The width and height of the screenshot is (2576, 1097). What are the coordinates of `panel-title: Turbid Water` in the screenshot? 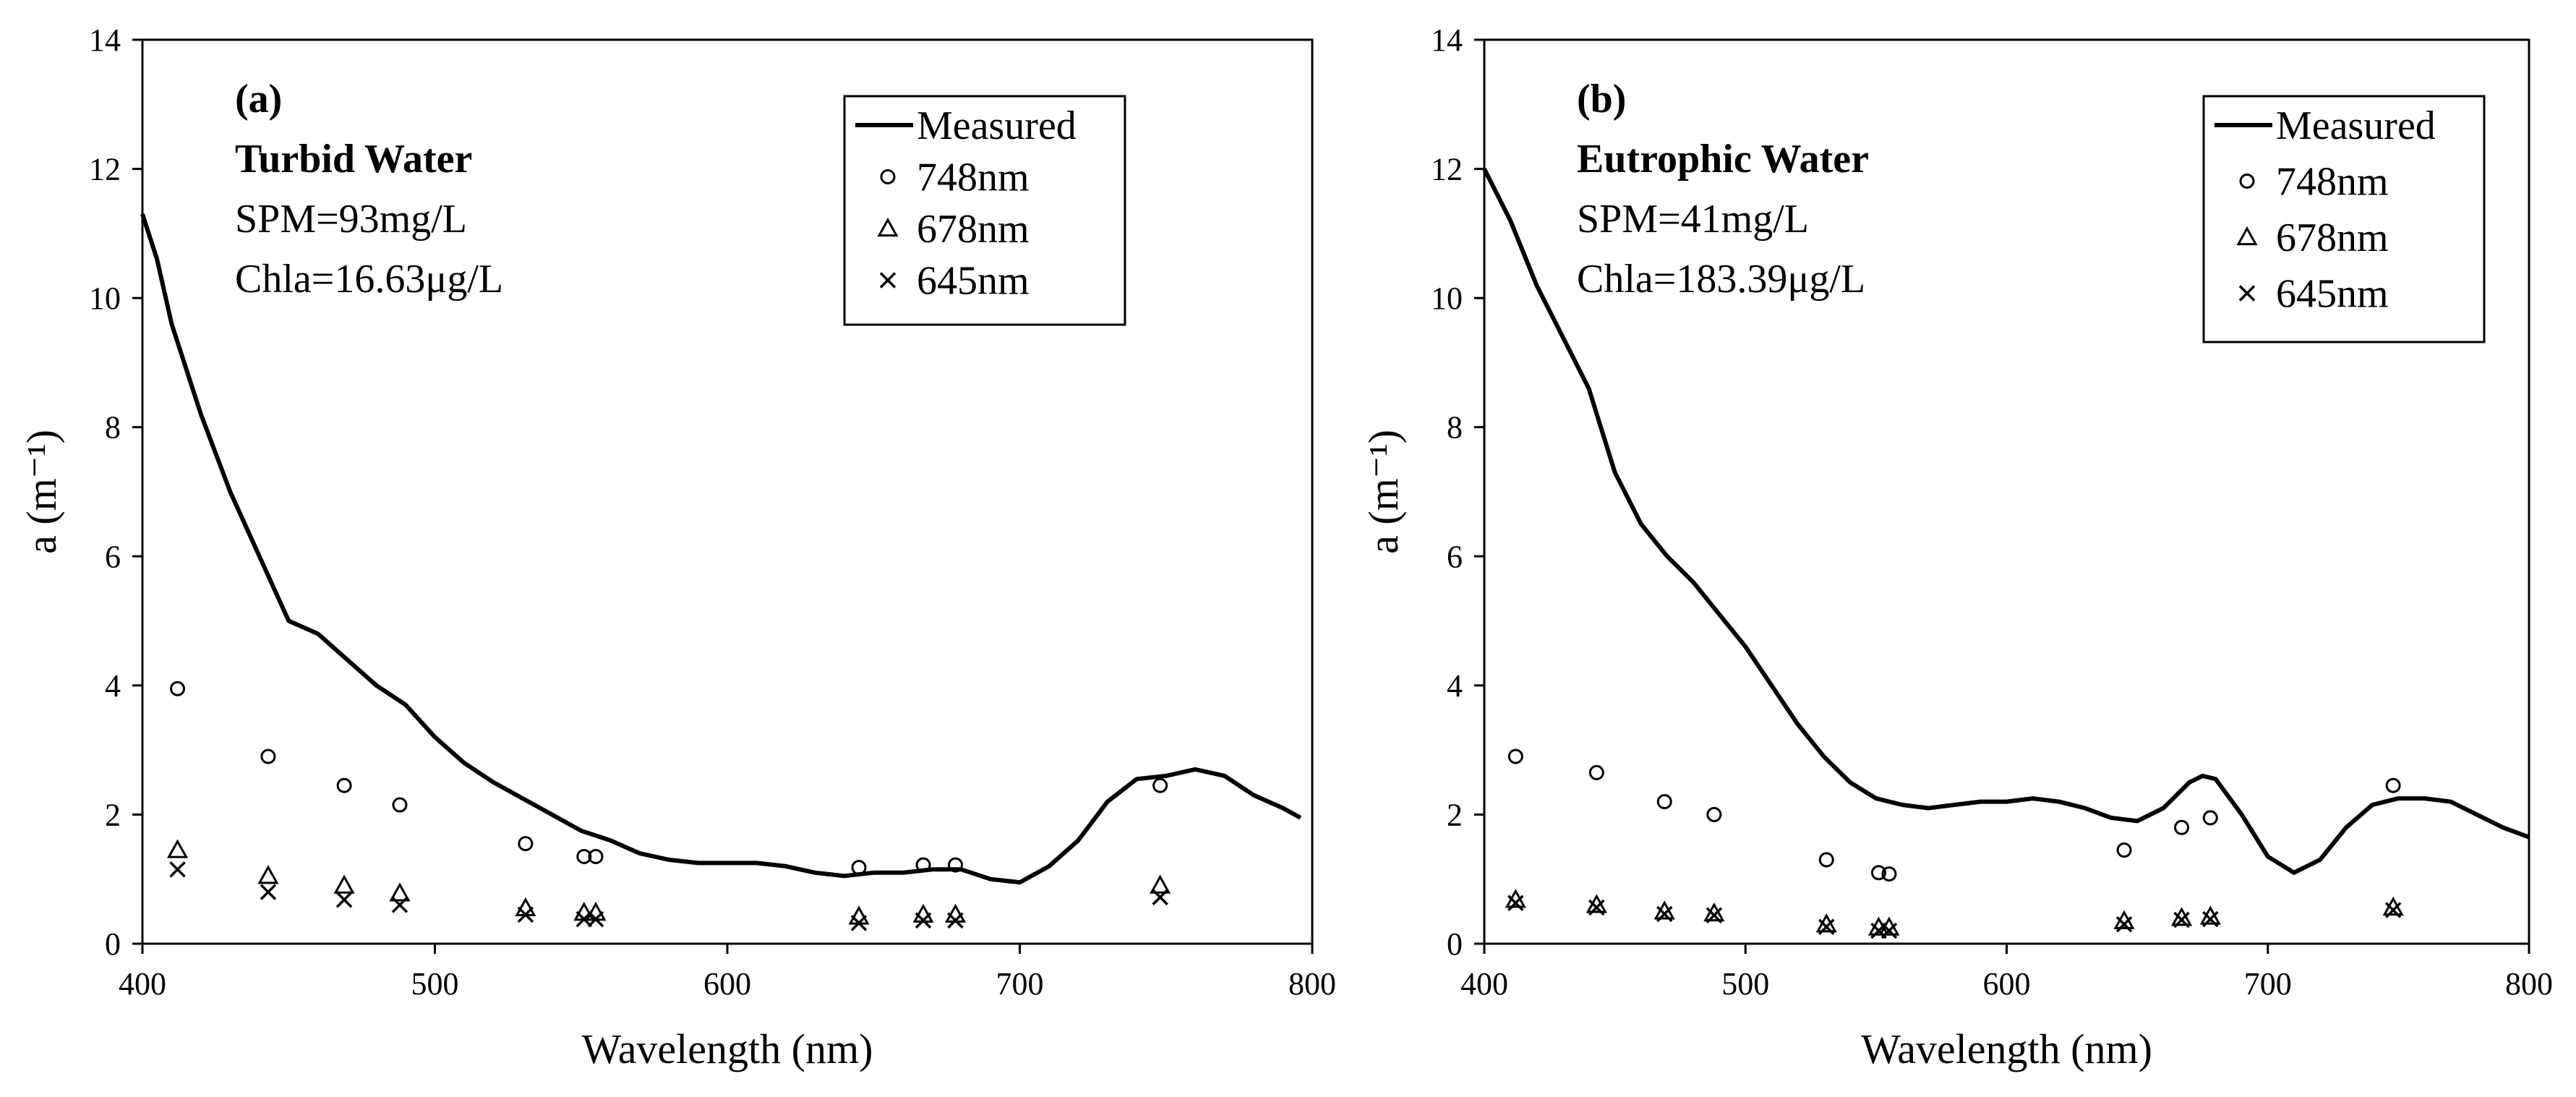 It's located at (354, 159).